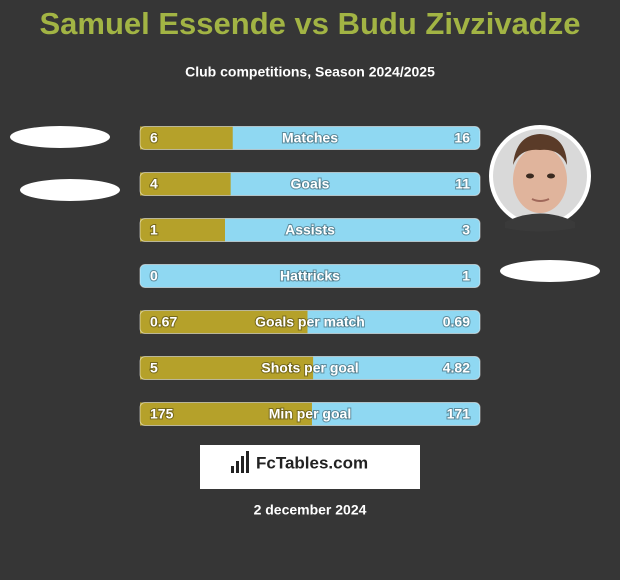  I want to click on subtitle: Club competitions, Season 2024/2025, so click(310, 72).